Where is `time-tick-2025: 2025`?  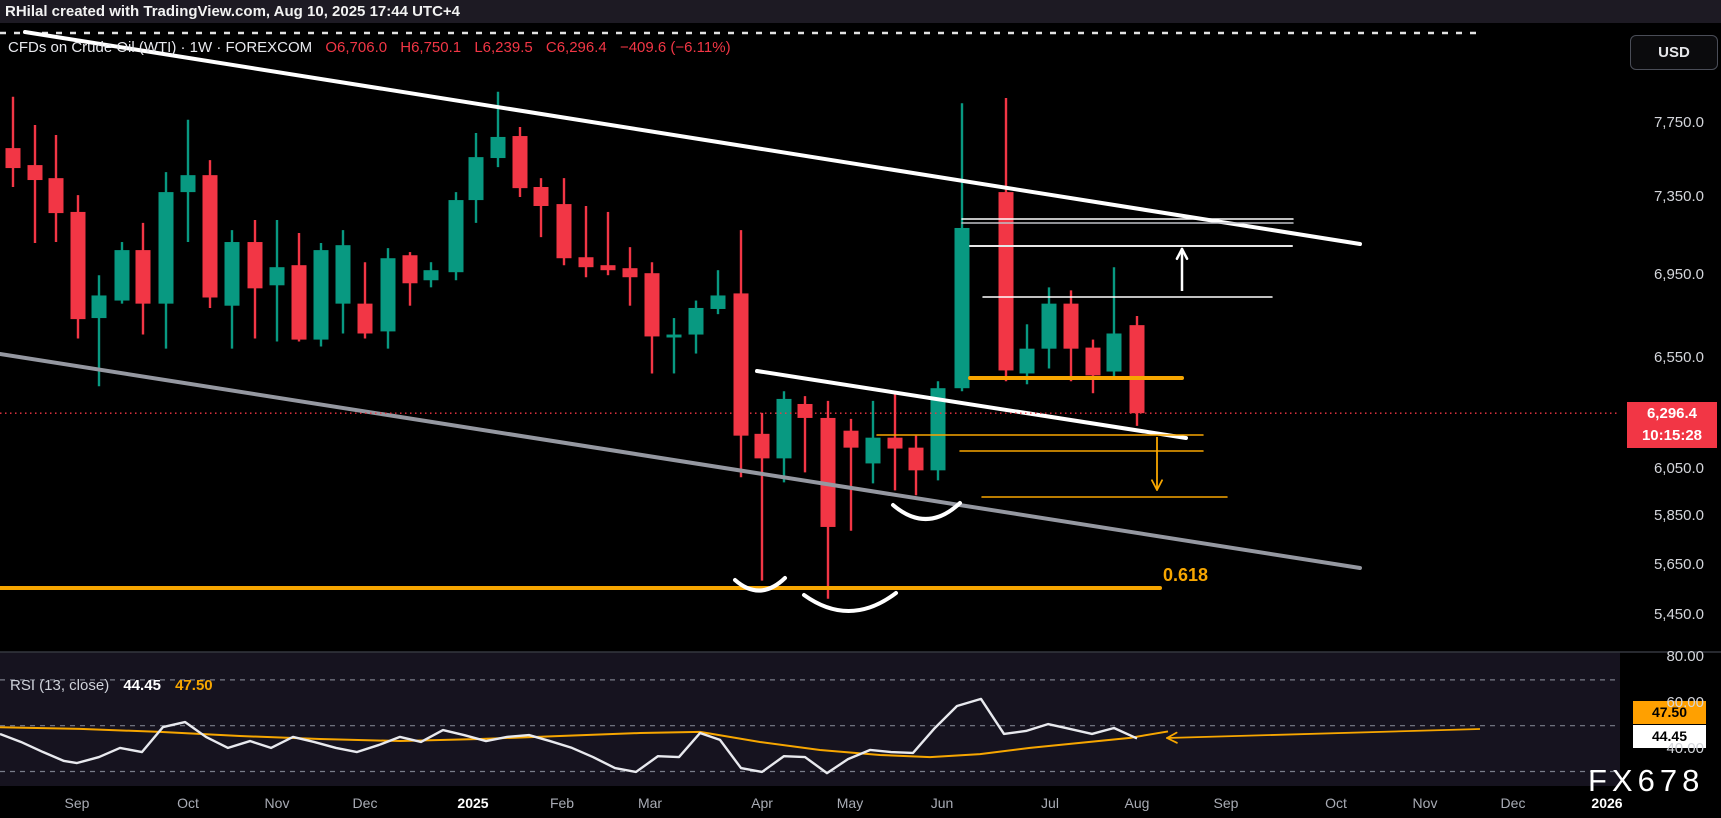
time-tick-2025: 2025 is located at coordinates (473, 803).